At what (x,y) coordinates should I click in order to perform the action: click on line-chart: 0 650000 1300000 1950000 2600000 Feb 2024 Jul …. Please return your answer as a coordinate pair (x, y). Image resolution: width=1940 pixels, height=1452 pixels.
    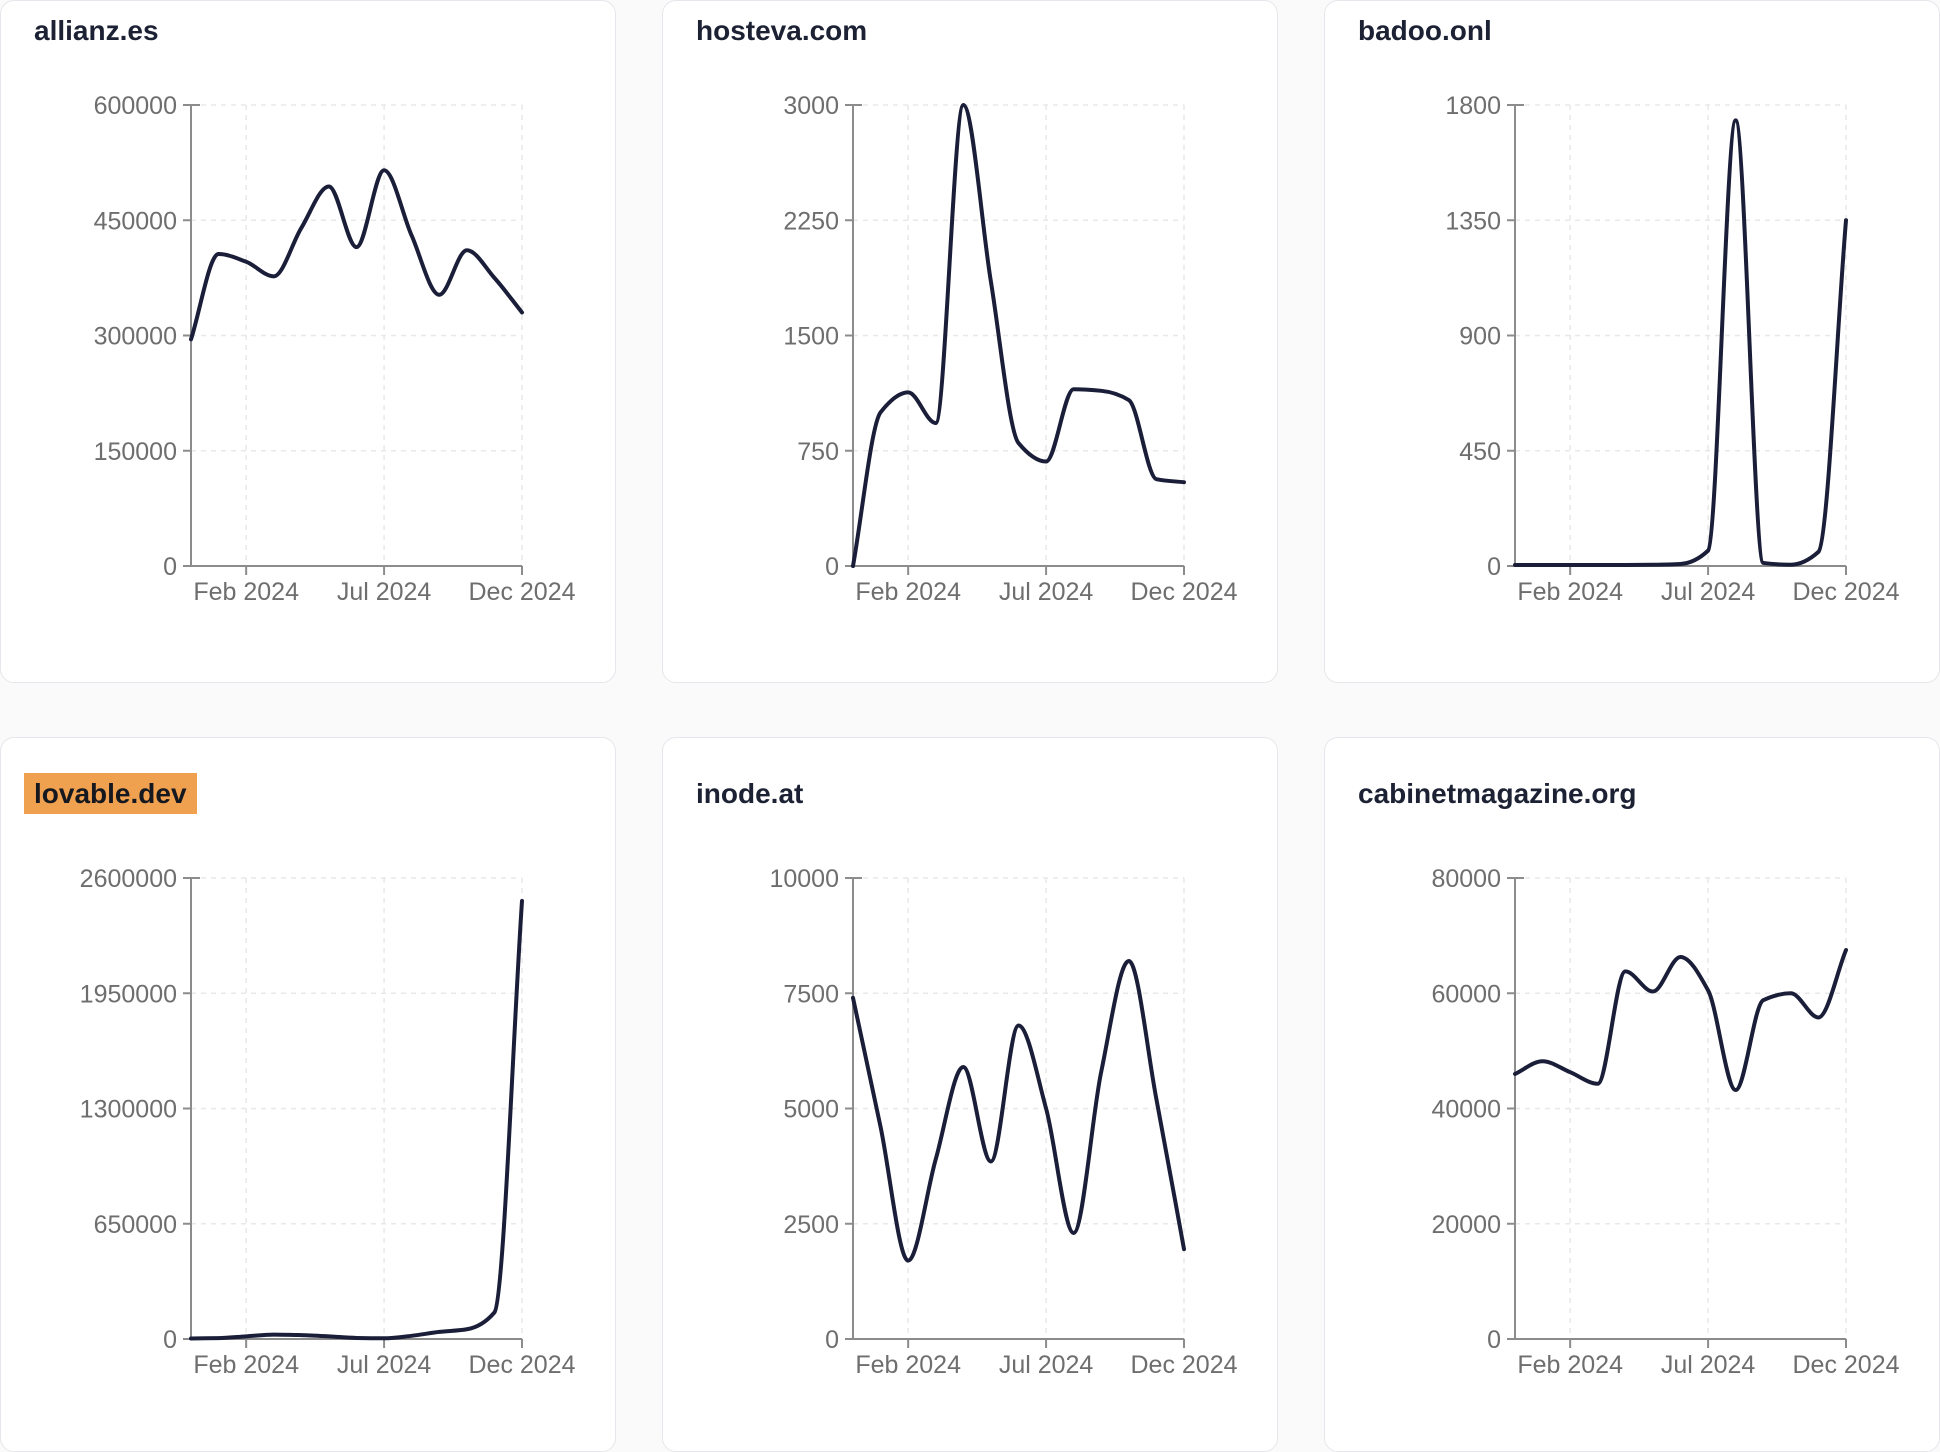
    Looking at the image, I should click on (328, 1122).